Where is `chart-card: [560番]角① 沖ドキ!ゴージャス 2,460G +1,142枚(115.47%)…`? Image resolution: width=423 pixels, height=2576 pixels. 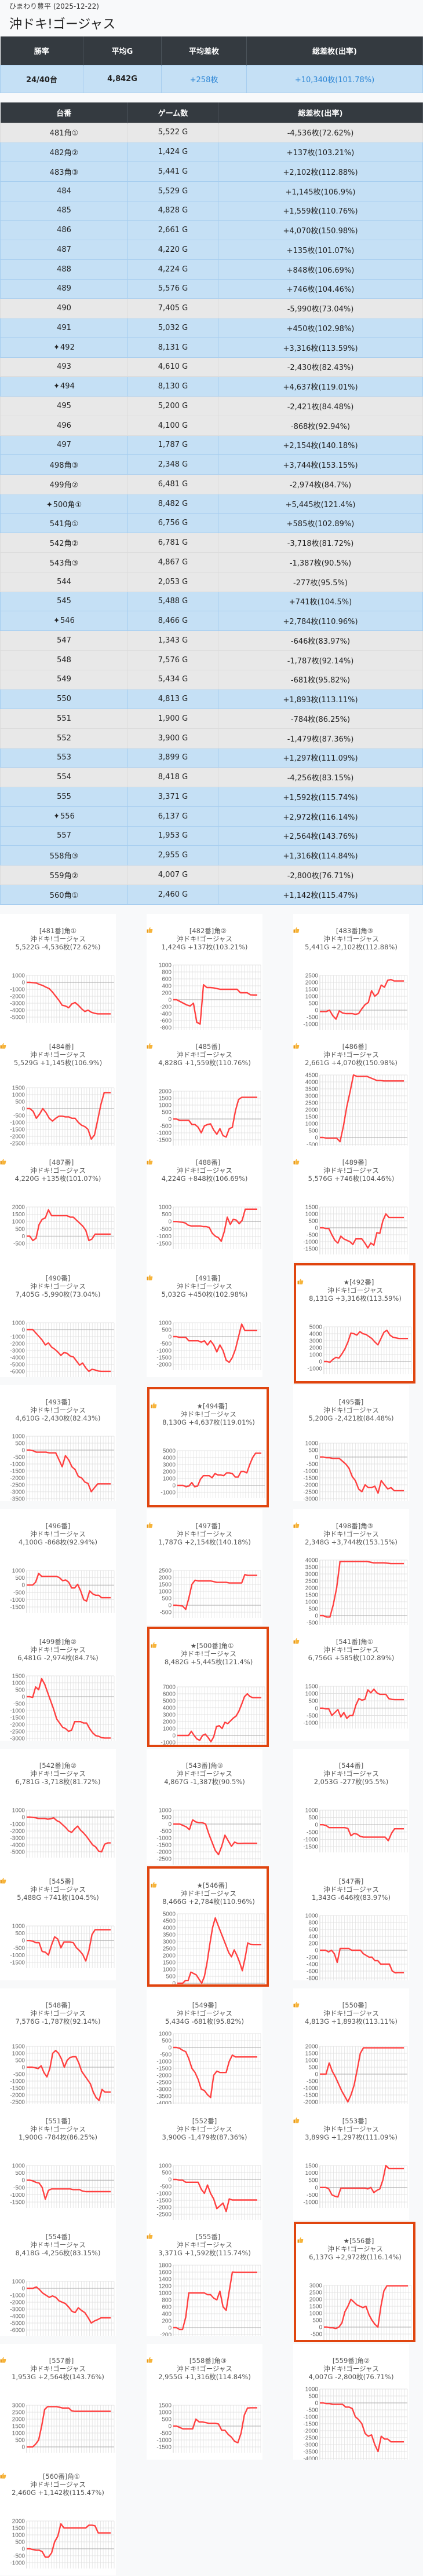 chart-card: [560番]角① 沖ドキ!ゴージャス 2,460G +1,142枚(115.47%)… is located at coordinates (58, 2517).